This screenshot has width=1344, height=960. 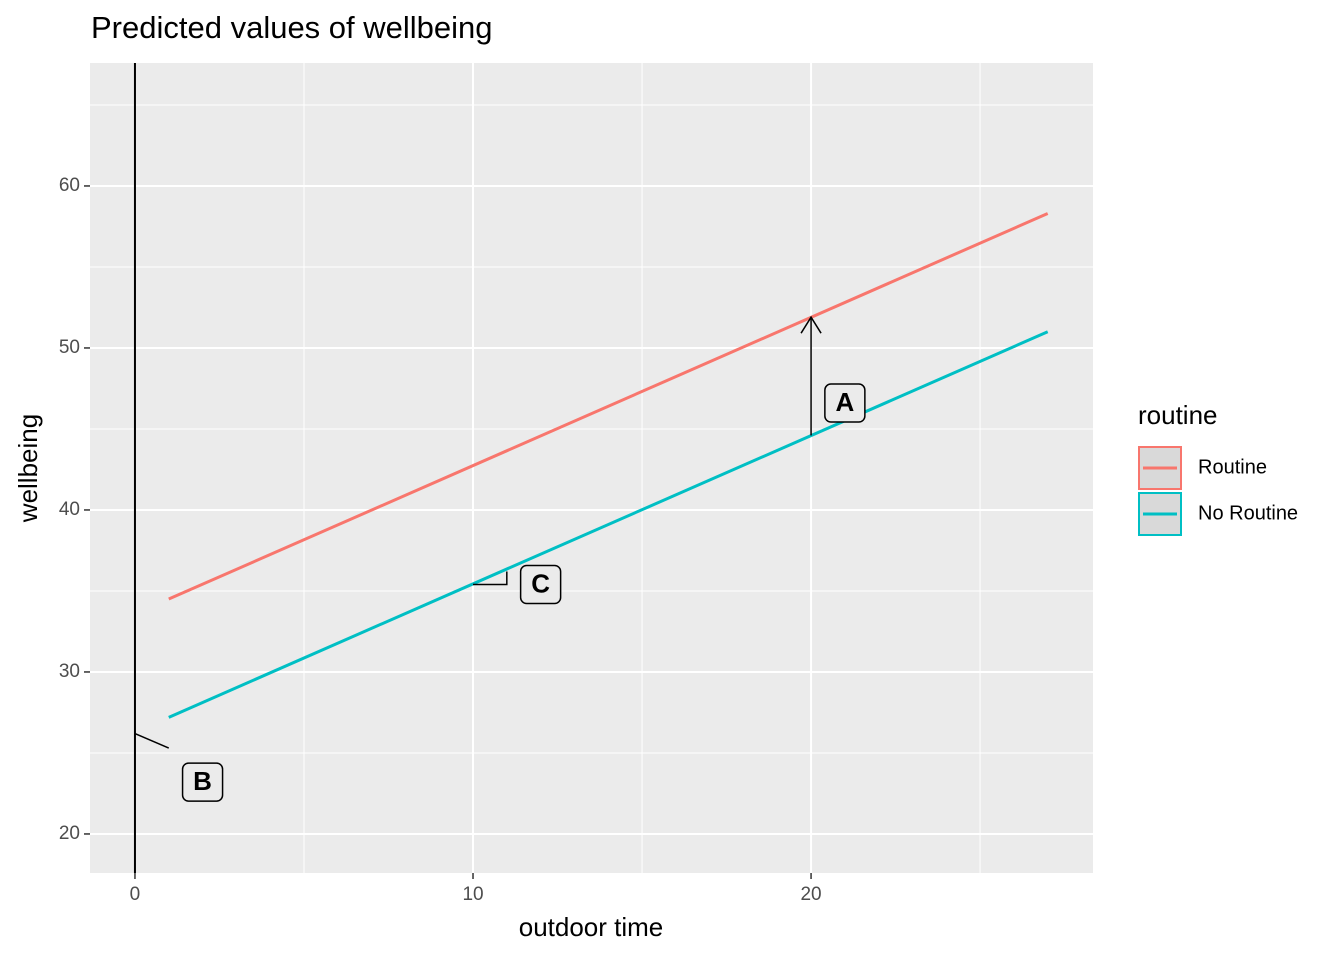 What do you see at coordinates (292, 27) in the screenshot?
I see `chart-title: Predicted values of wellbeing` at bounding box center [292, 27].